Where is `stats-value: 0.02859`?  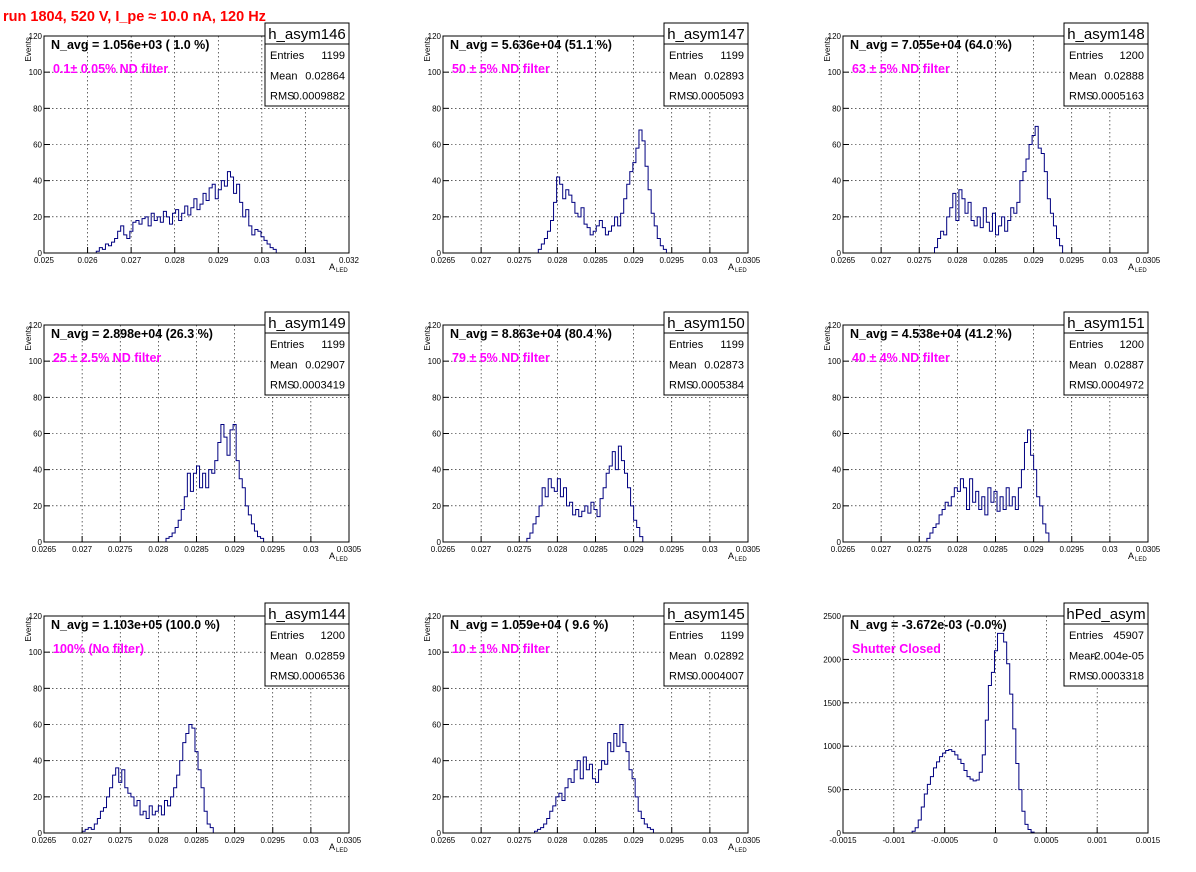 stats-value: 0.02859 is located at coordinates (325, 656).